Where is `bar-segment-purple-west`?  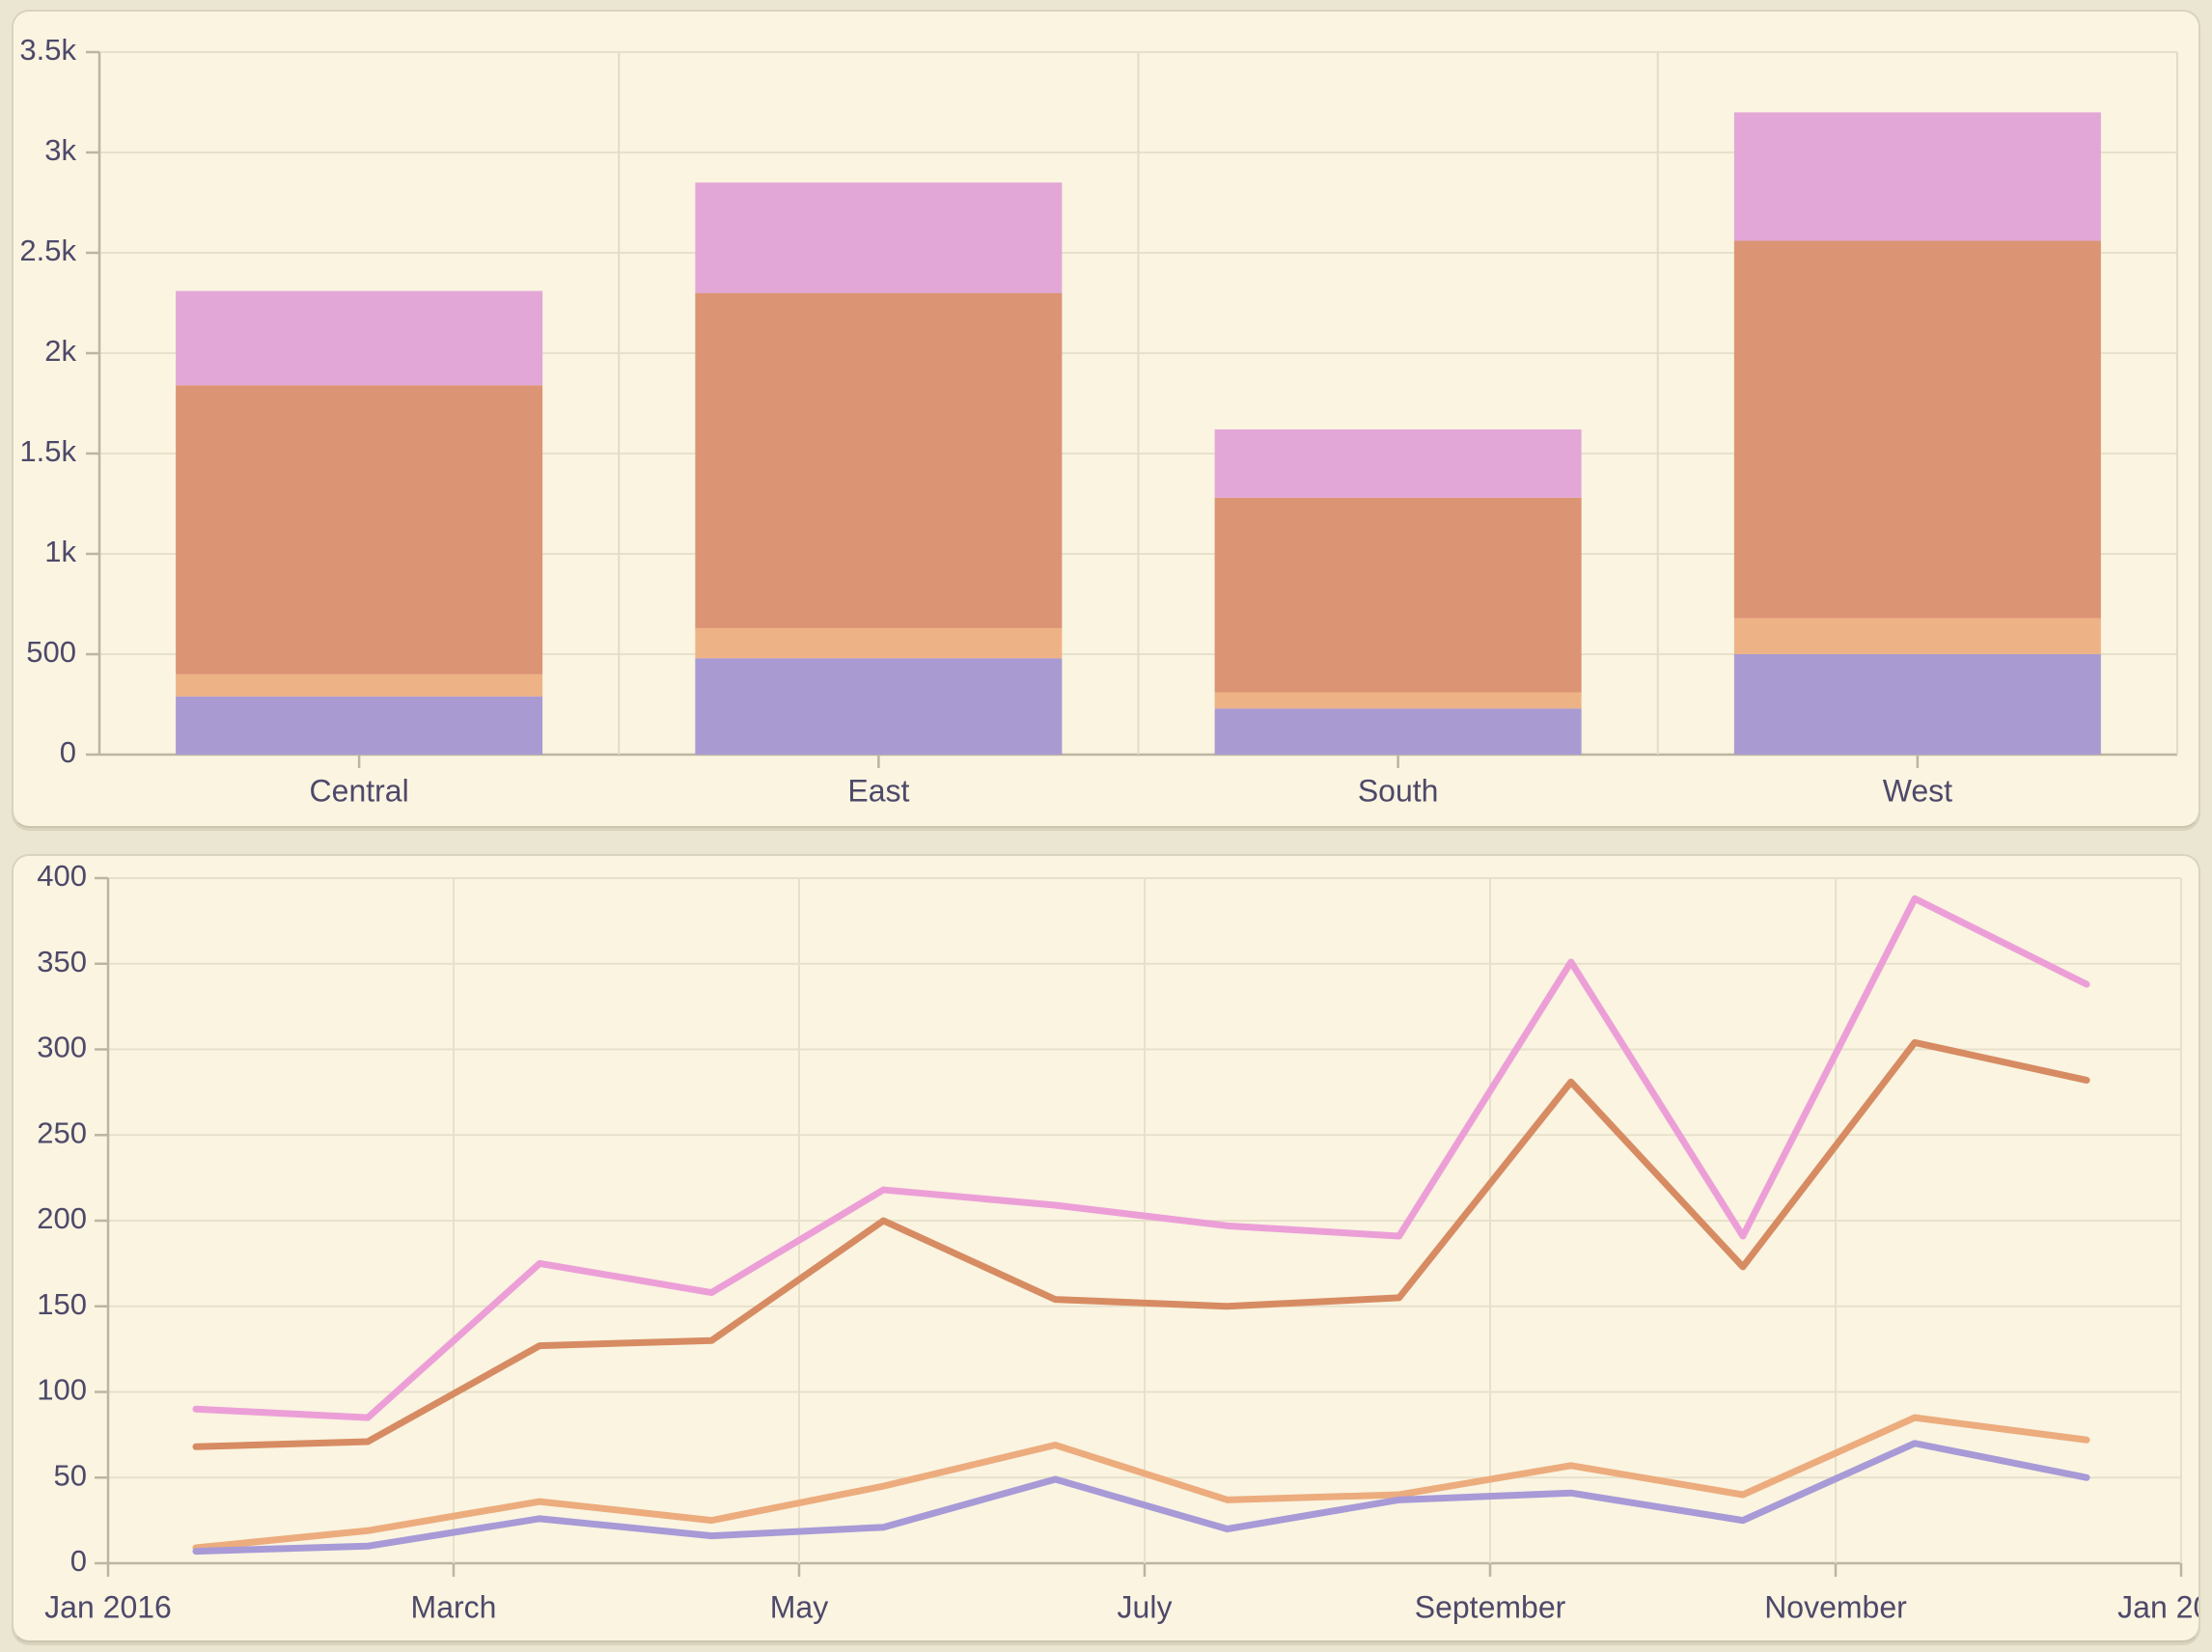 bar-segment-purple-west is located at coordinates (1917, 704).